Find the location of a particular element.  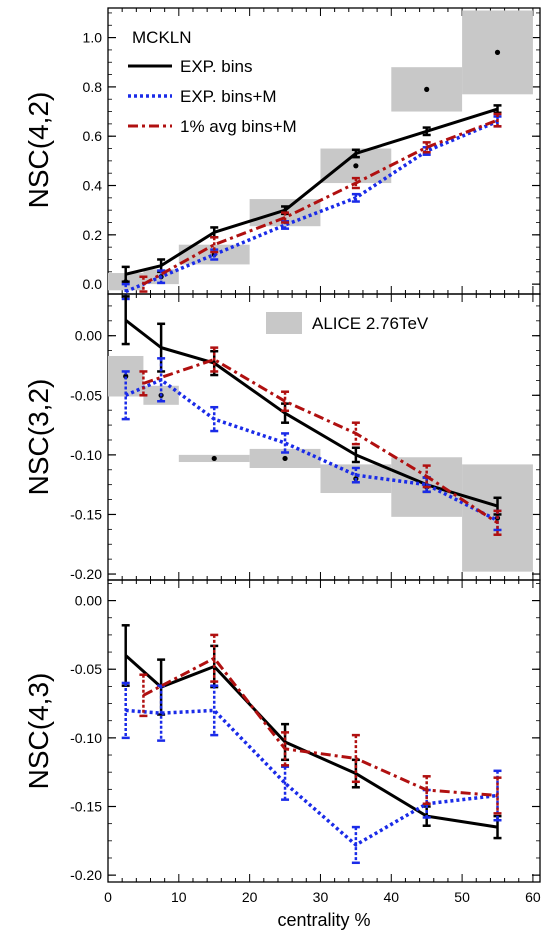

series-line-exp-bins-m is located at coordinates (311, 777).